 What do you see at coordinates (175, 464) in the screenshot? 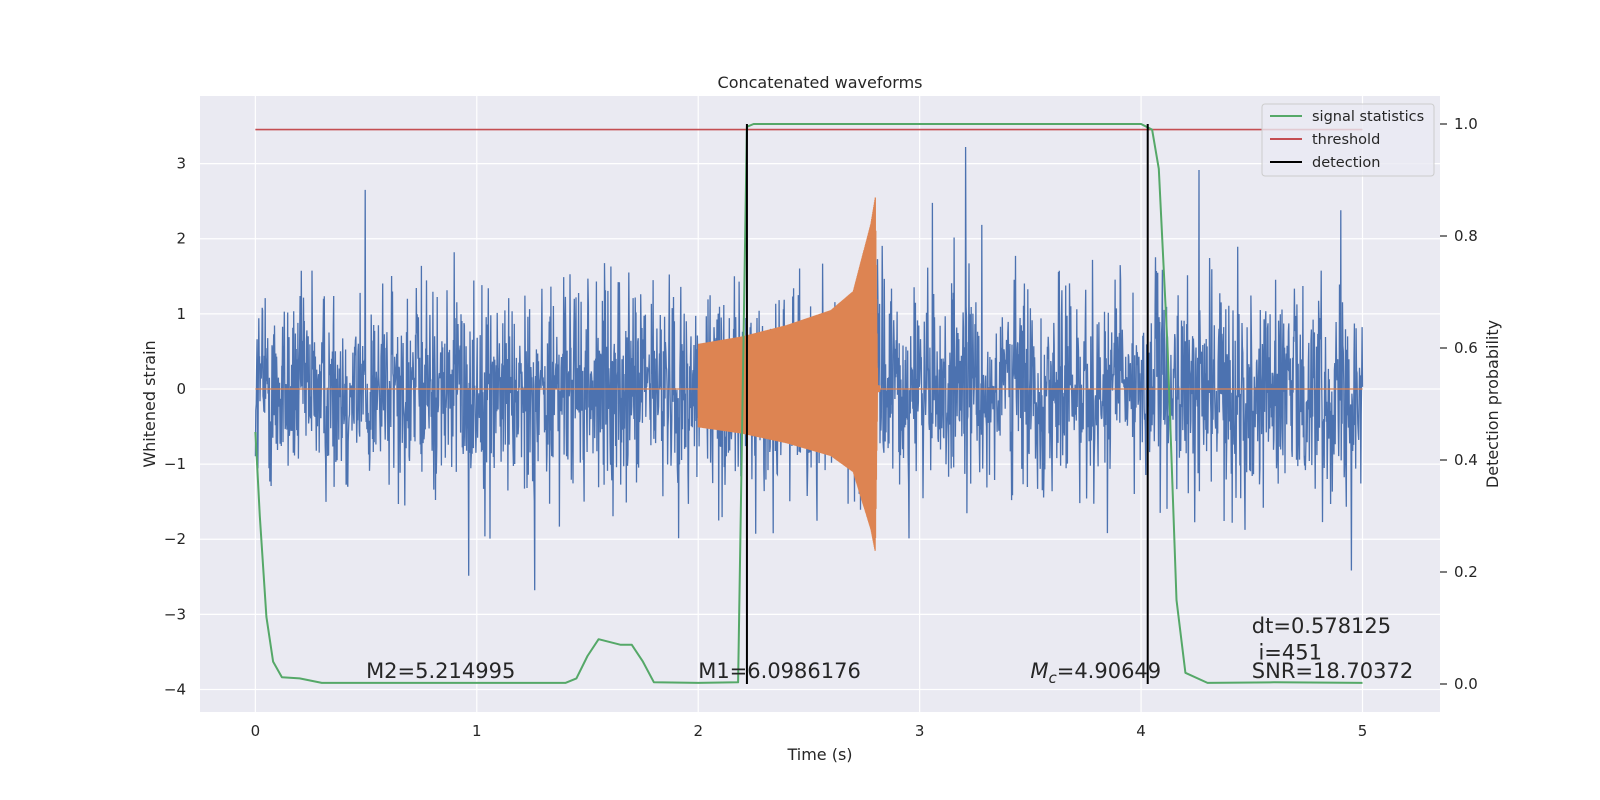
I see `y-tick-label: −1` at bounding box center [175, 464].